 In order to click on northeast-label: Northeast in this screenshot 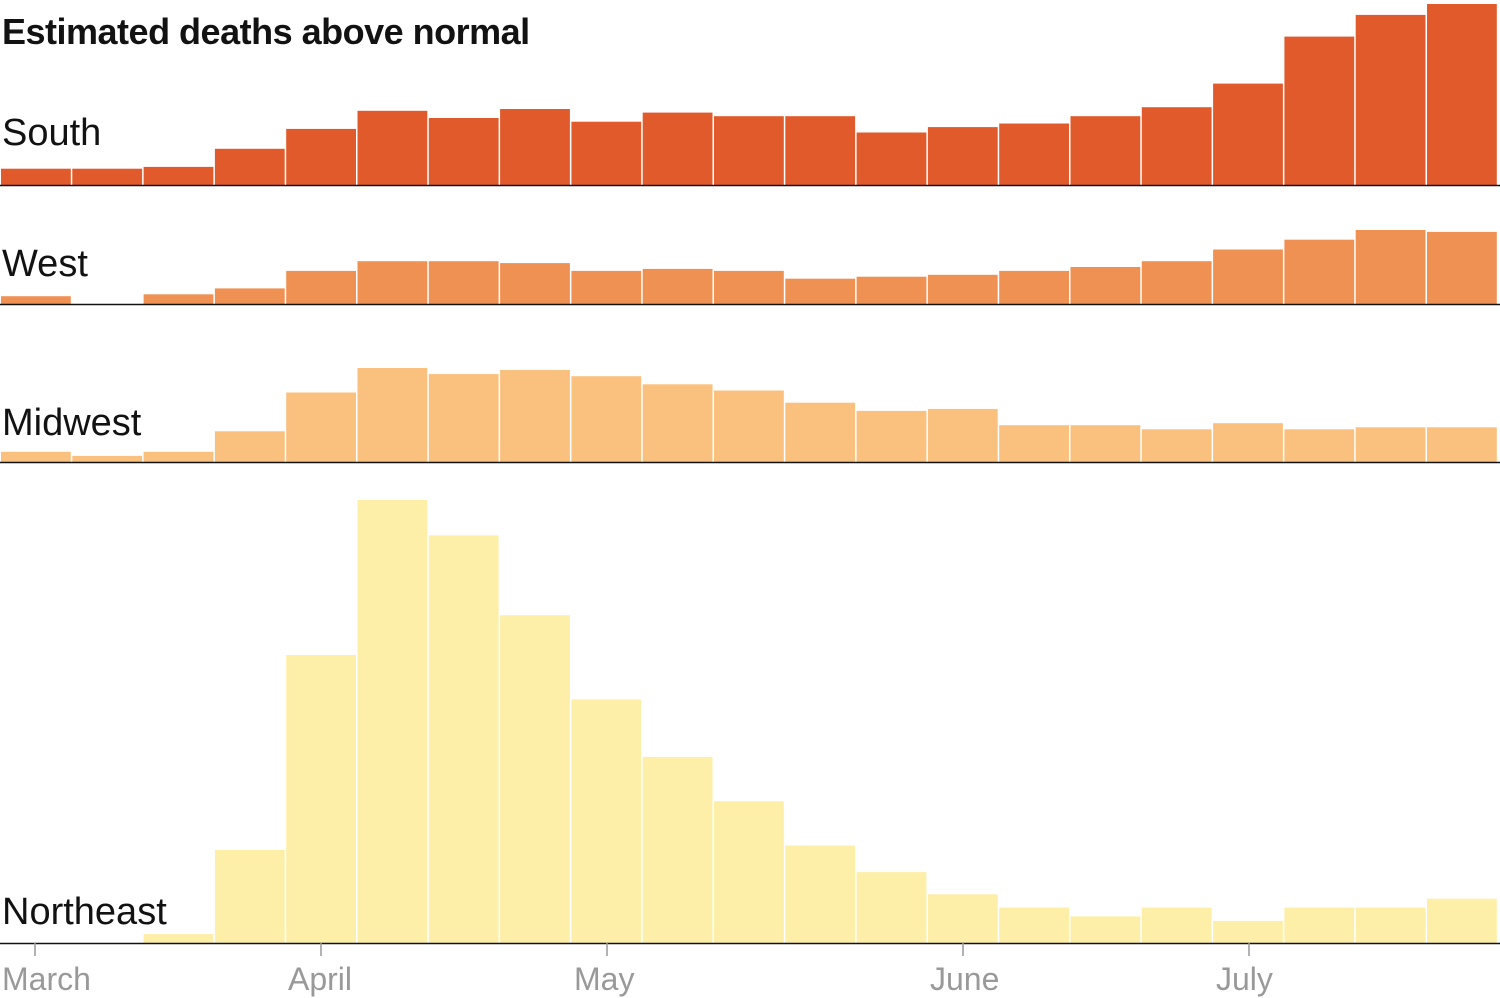, I will do `click(84, 912)`.